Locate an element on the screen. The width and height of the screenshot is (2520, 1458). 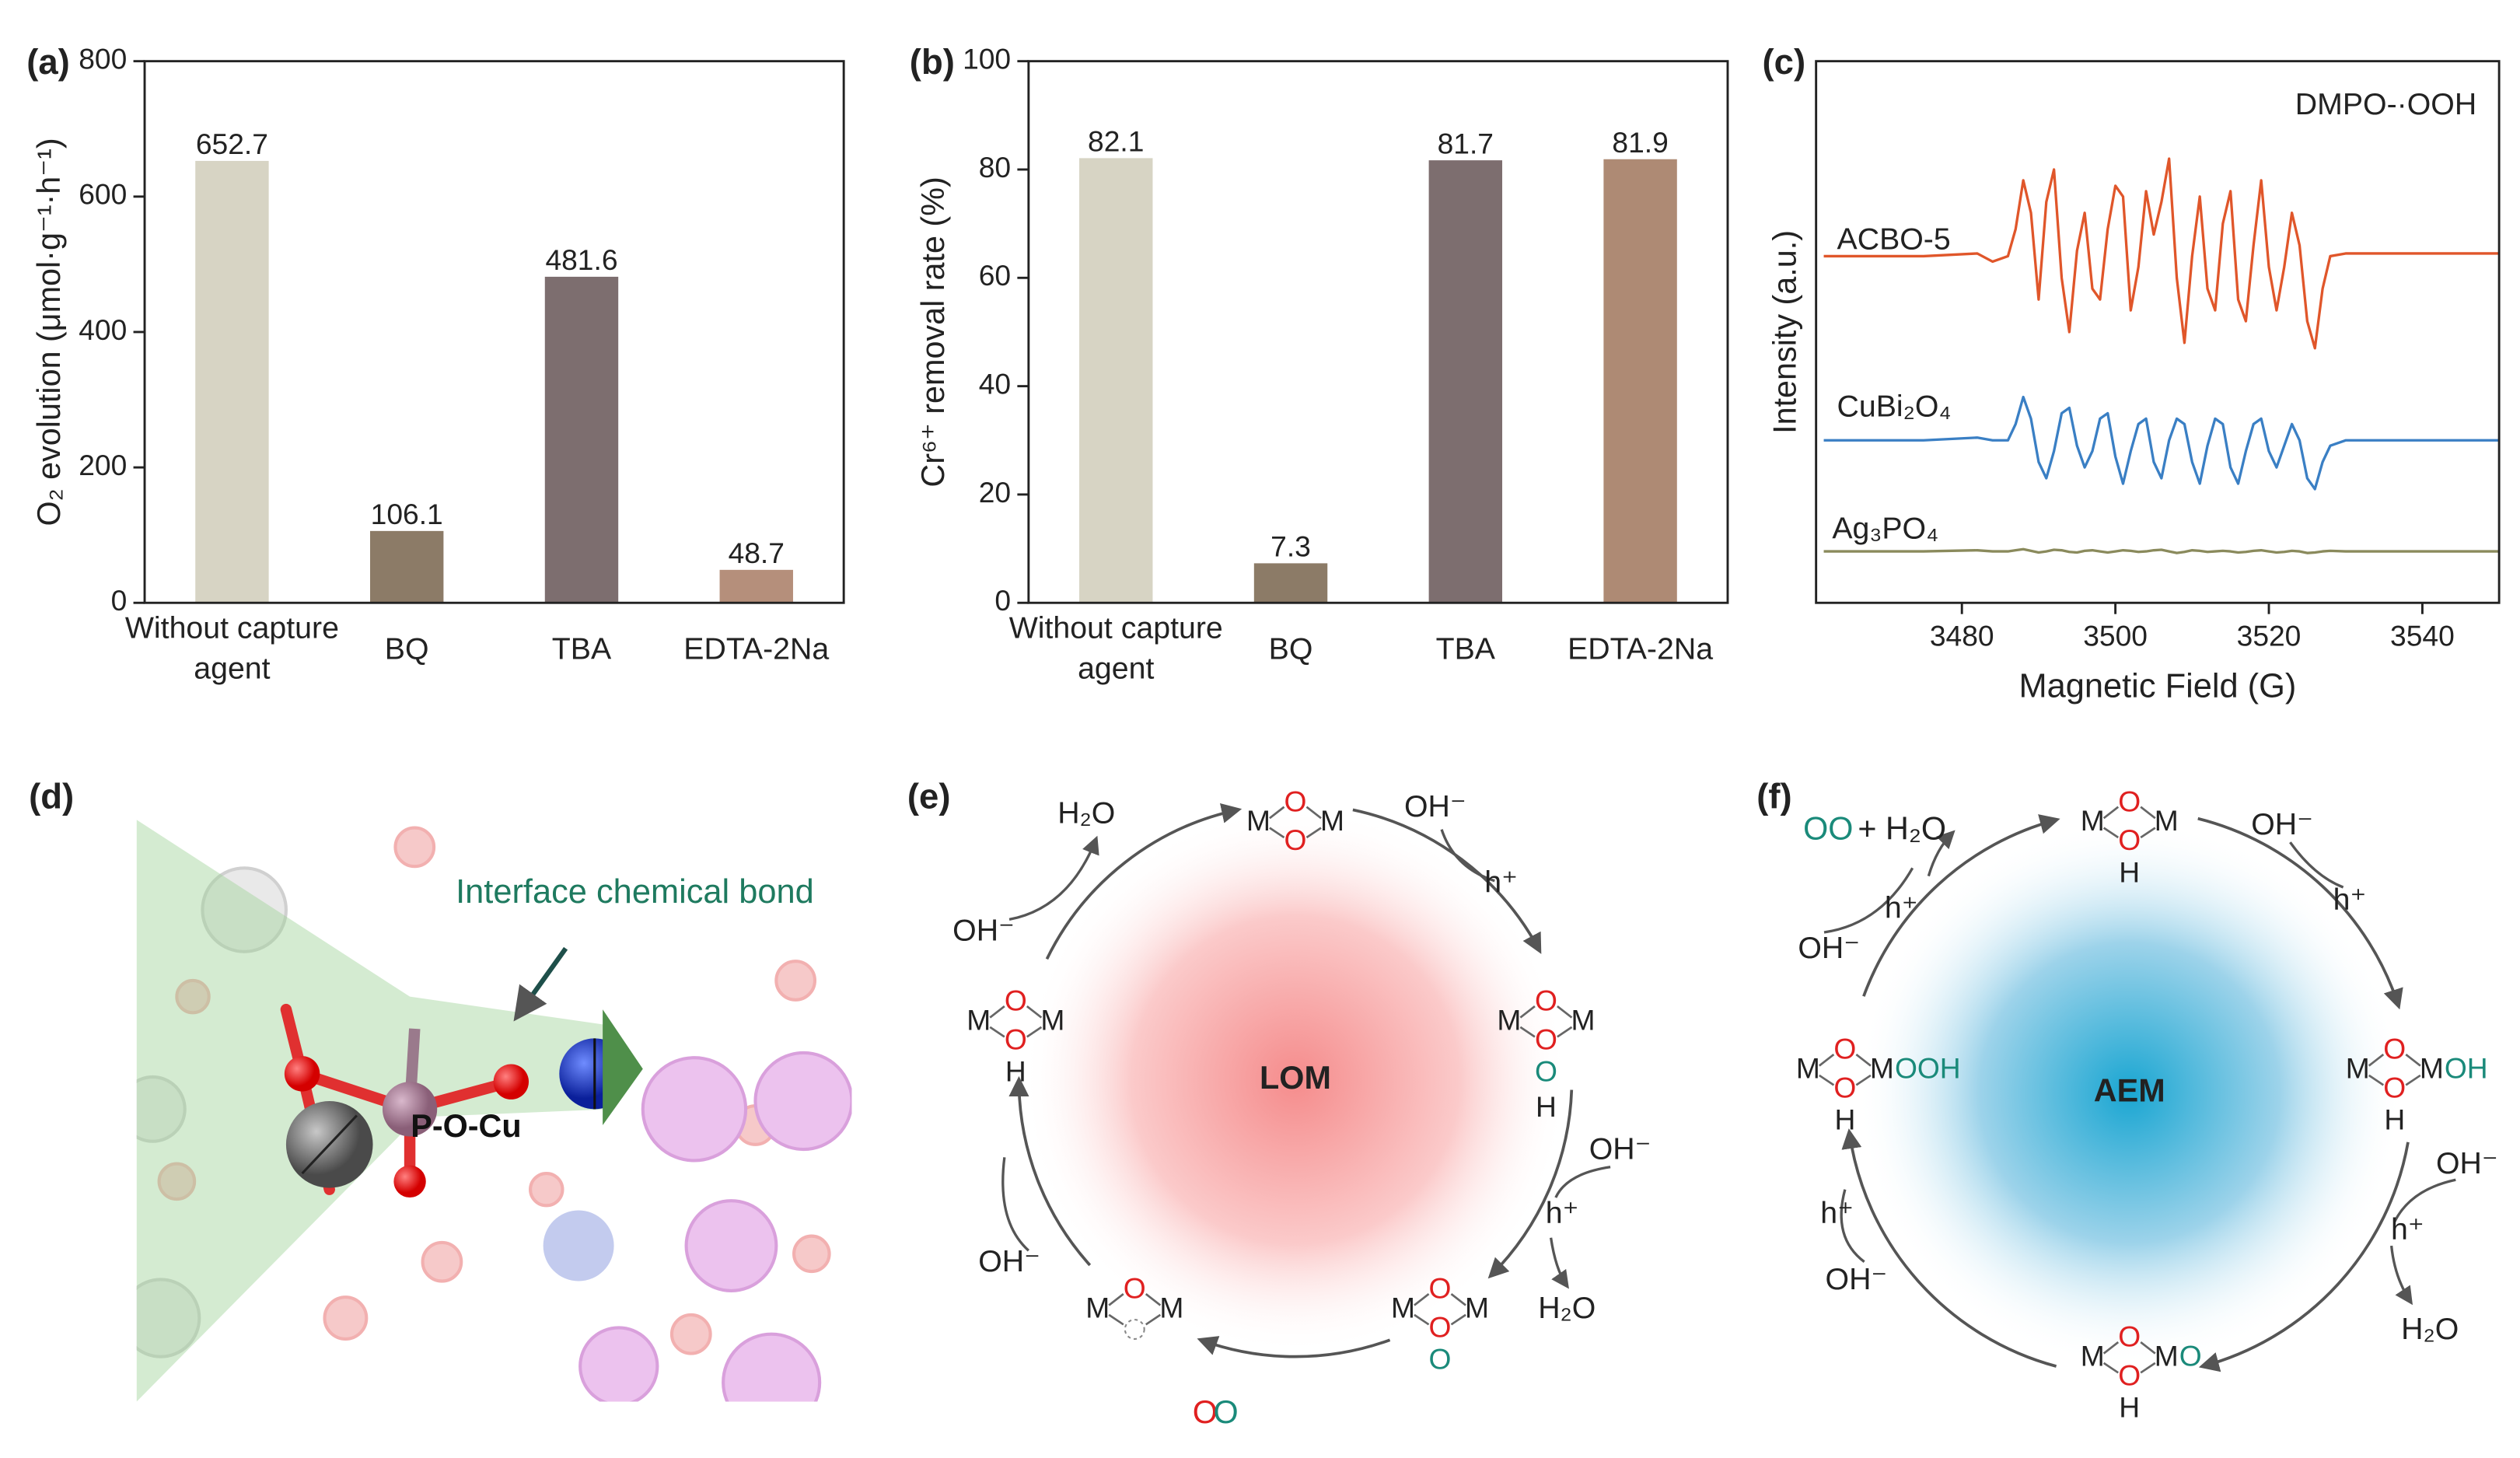
x-tick-label-box: EDTA-2Na is located at coordinates (1641, 649).